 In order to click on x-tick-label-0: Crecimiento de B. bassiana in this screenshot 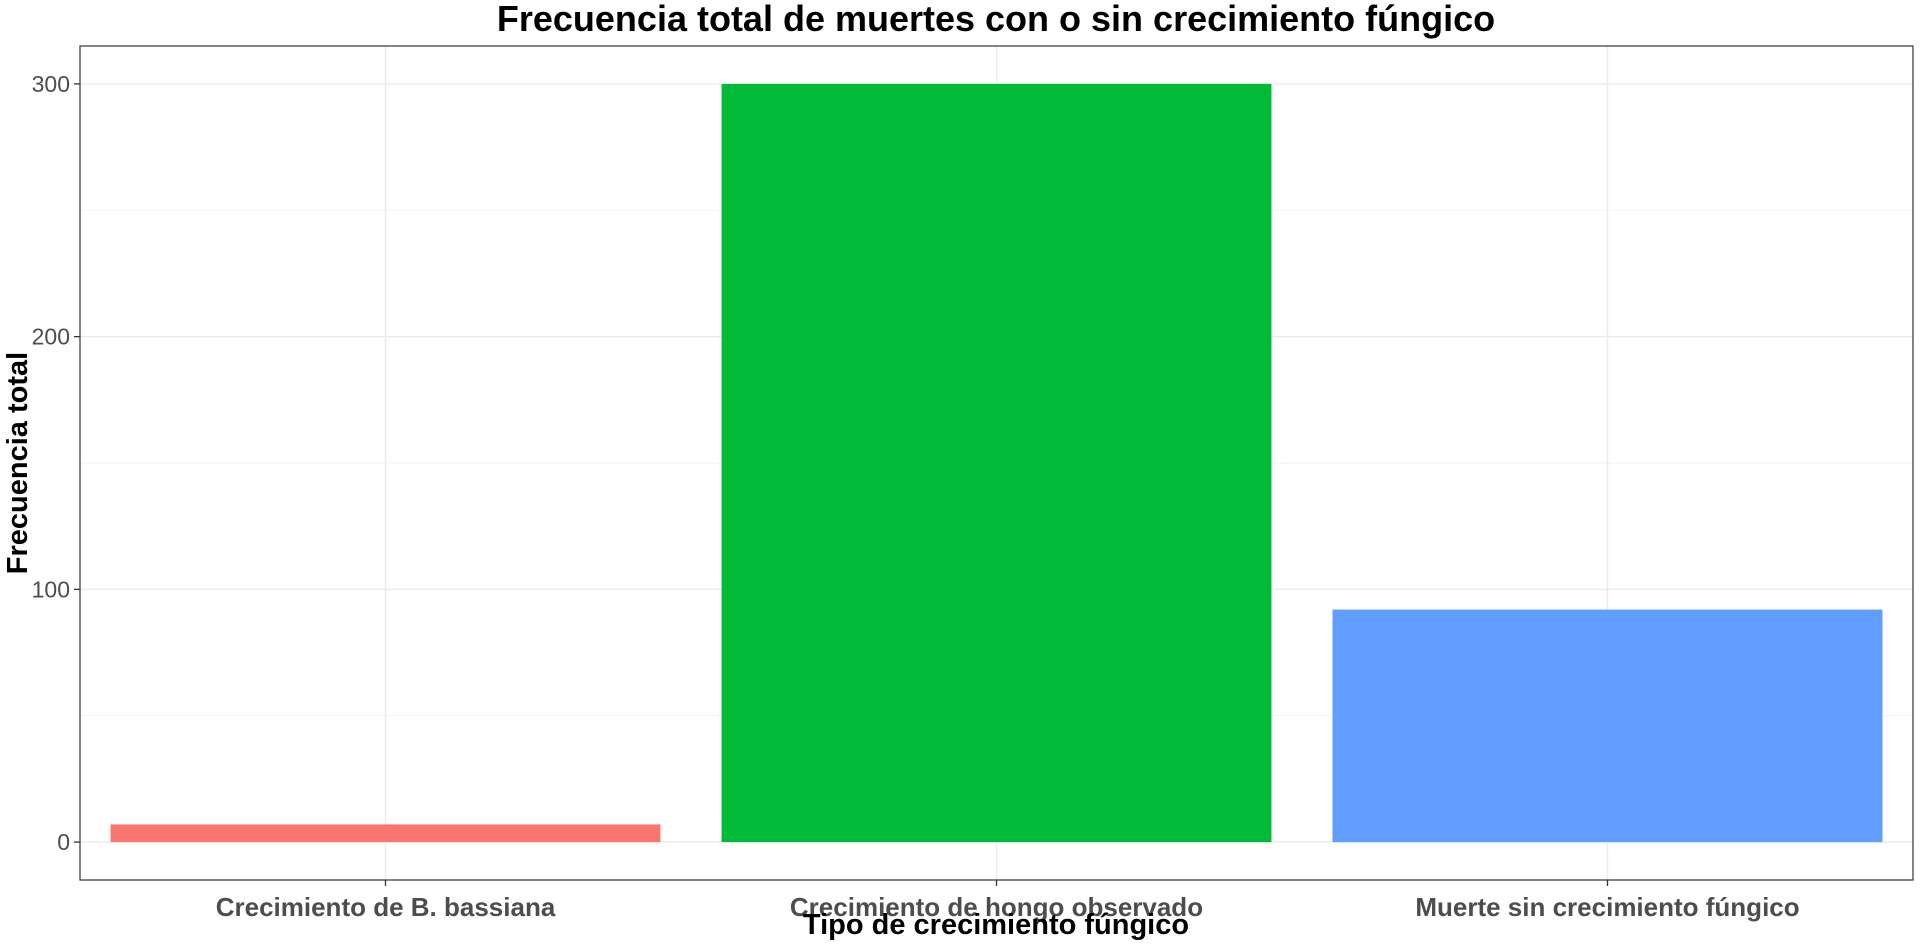, I will do `click(386, 907)`.